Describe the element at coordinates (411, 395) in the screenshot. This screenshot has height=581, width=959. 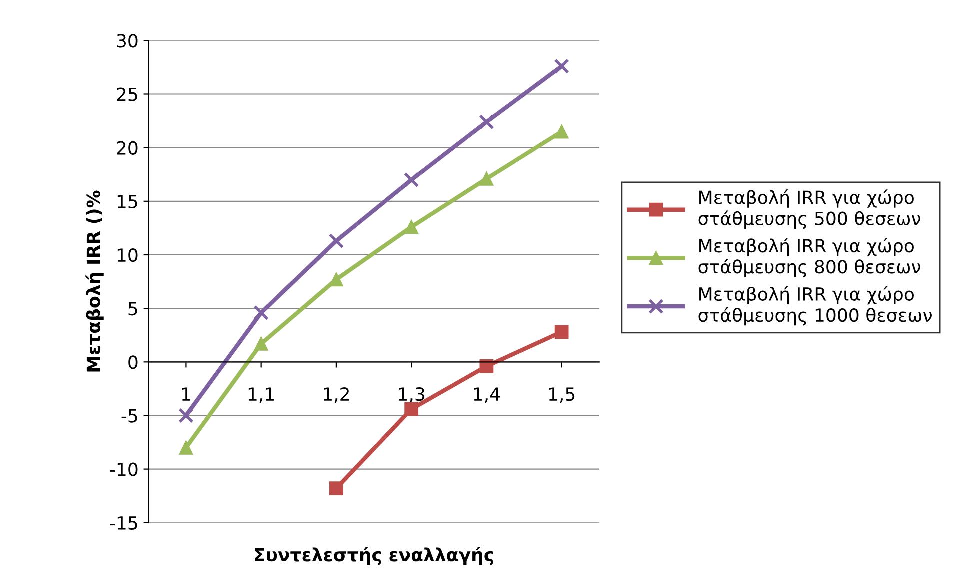
I see `x-tick-label: 1,3` at that location.